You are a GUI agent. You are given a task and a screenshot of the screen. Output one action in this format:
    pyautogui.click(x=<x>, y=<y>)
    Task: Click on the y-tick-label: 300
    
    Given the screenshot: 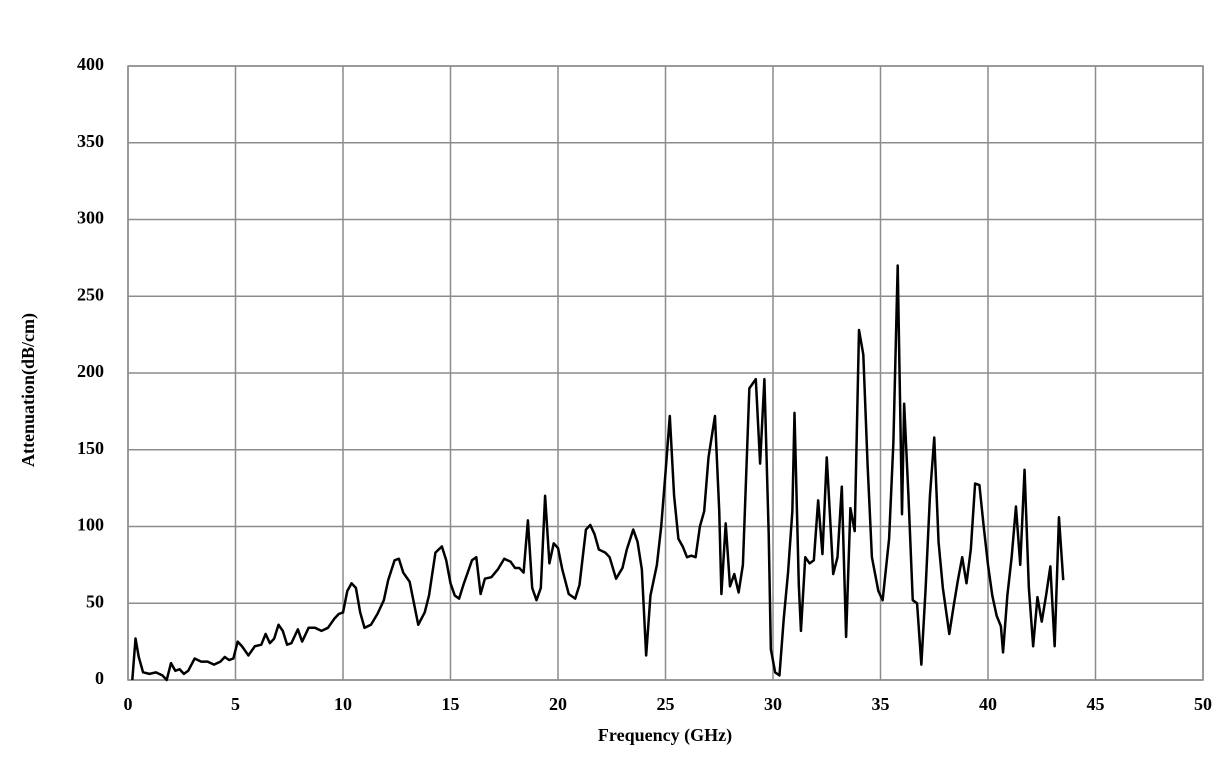 What is the action you would take?
    pyautogui.click(x=90, y=218)
    